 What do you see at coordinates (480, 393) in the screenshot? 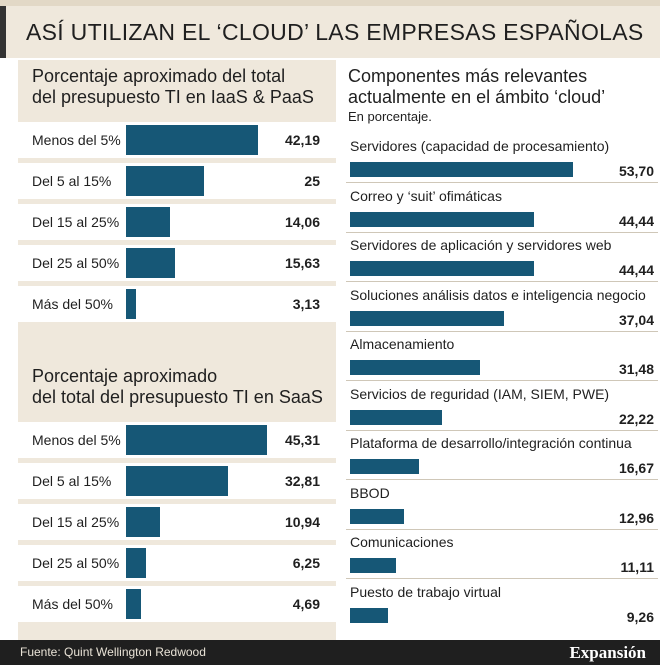
I see `category-label: Servicios de reguridad (IAM, SIEM, PWE)` at bounding box center [480, 393].